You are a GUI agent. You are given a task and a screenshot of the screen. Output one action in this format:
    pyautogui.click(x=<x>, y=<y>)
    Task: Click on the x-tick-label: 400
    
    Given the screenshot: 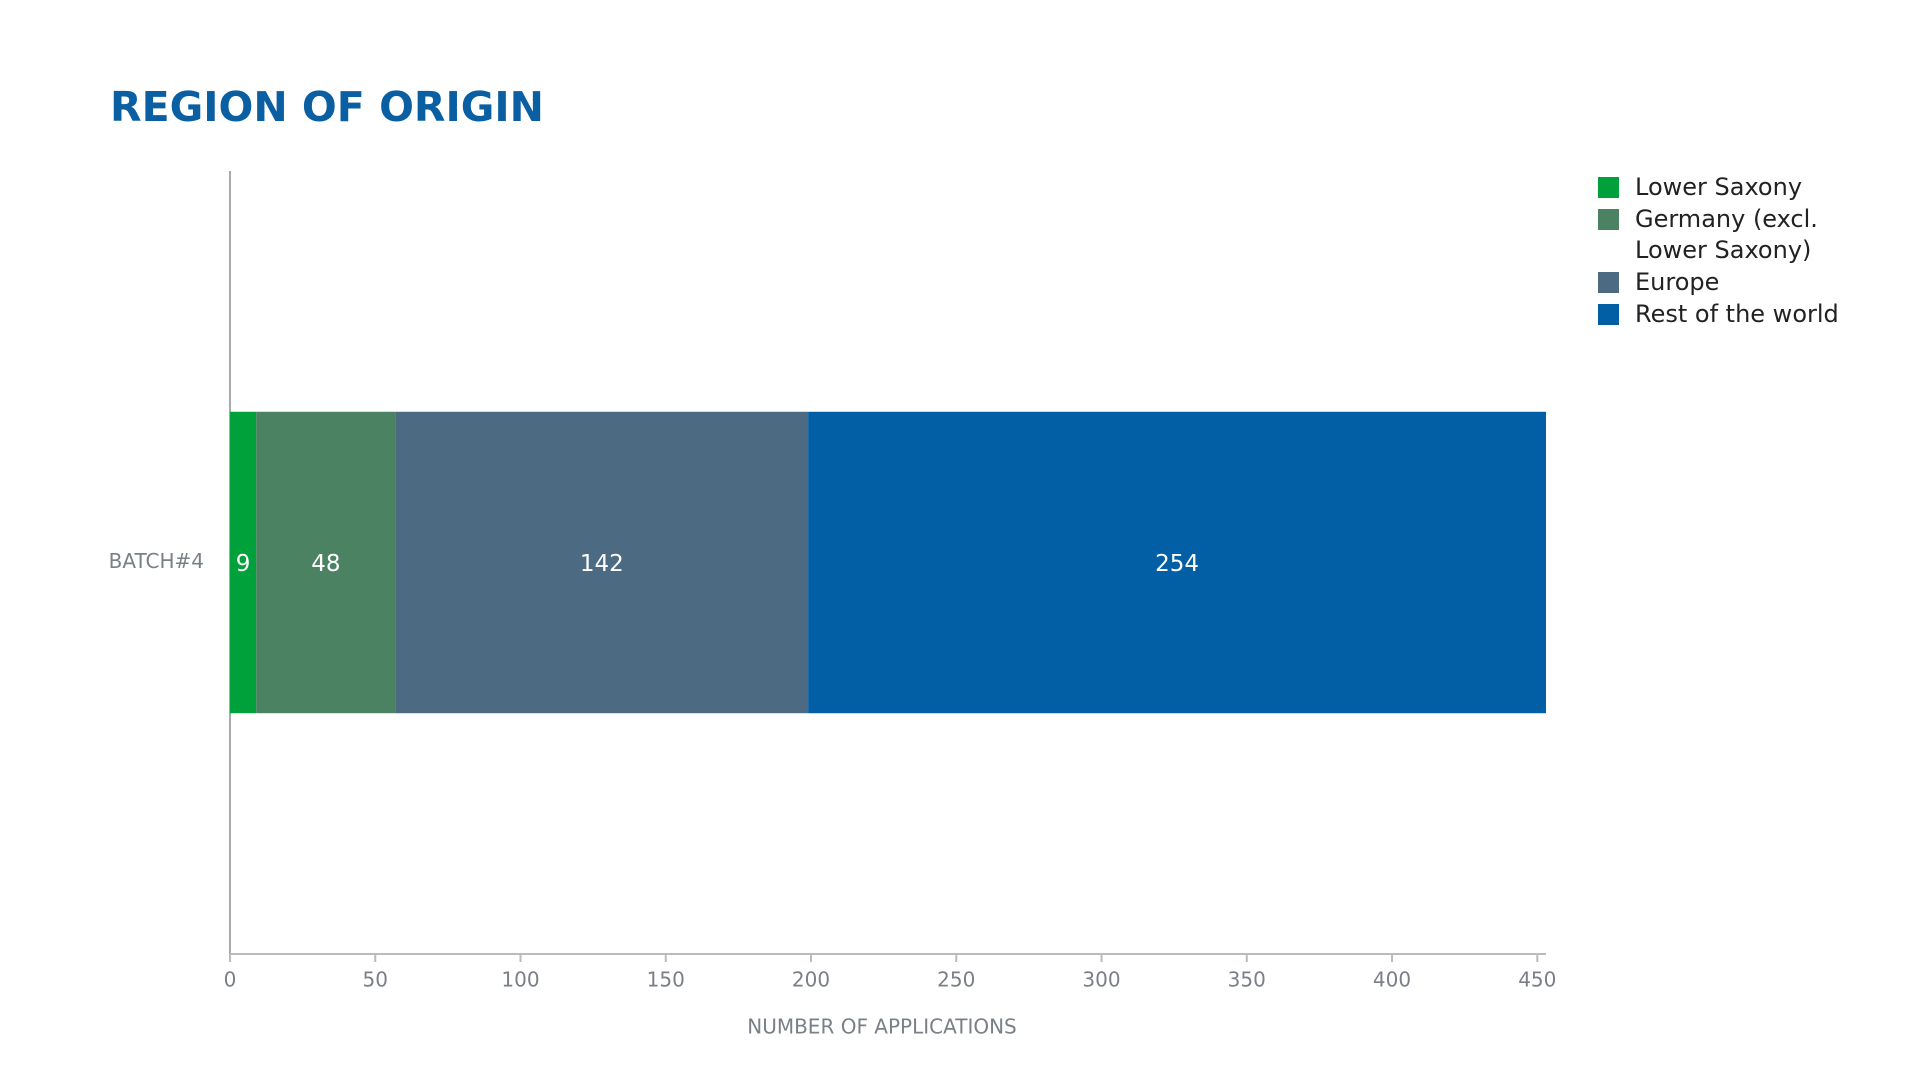 What is the action you would take?
    pyautogui.click(x=1392, y=980)
    